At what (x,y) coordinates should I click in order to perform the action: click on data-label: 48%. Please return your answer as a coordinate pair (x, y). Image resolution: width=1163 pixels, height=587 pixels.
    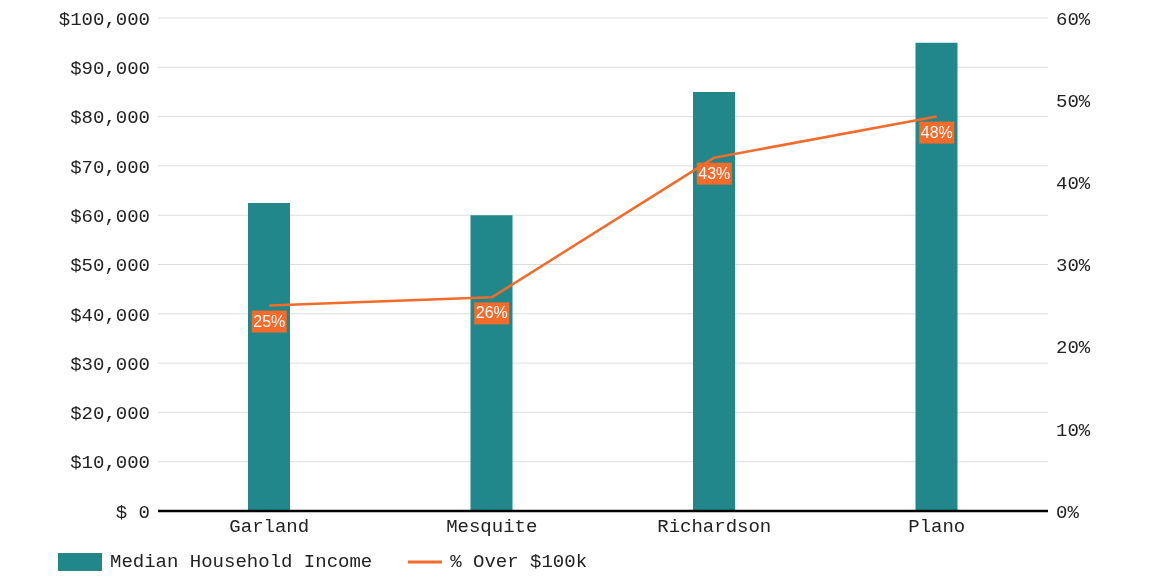
    Looking at the image, I should click on (936, 132).